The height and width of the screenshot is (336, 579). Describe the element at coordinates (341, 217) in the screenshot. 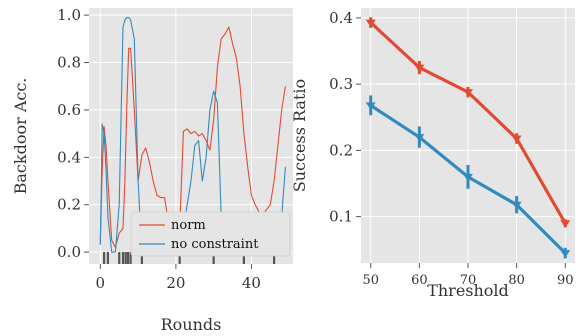

I see `y-tick-label: 0.1` at that location.